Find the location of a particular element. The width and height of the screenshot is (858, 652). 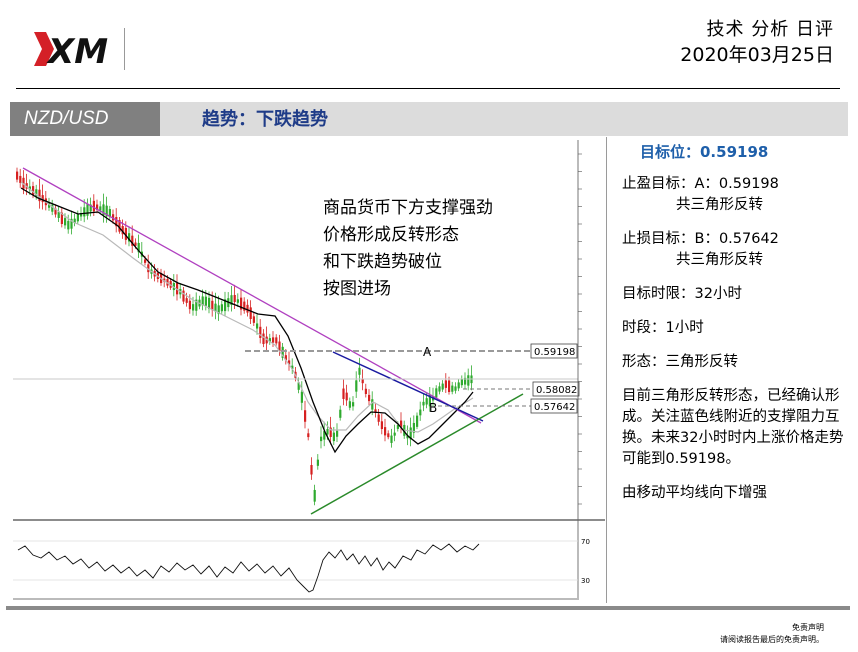

support-line is located at coordinates (417, 454).